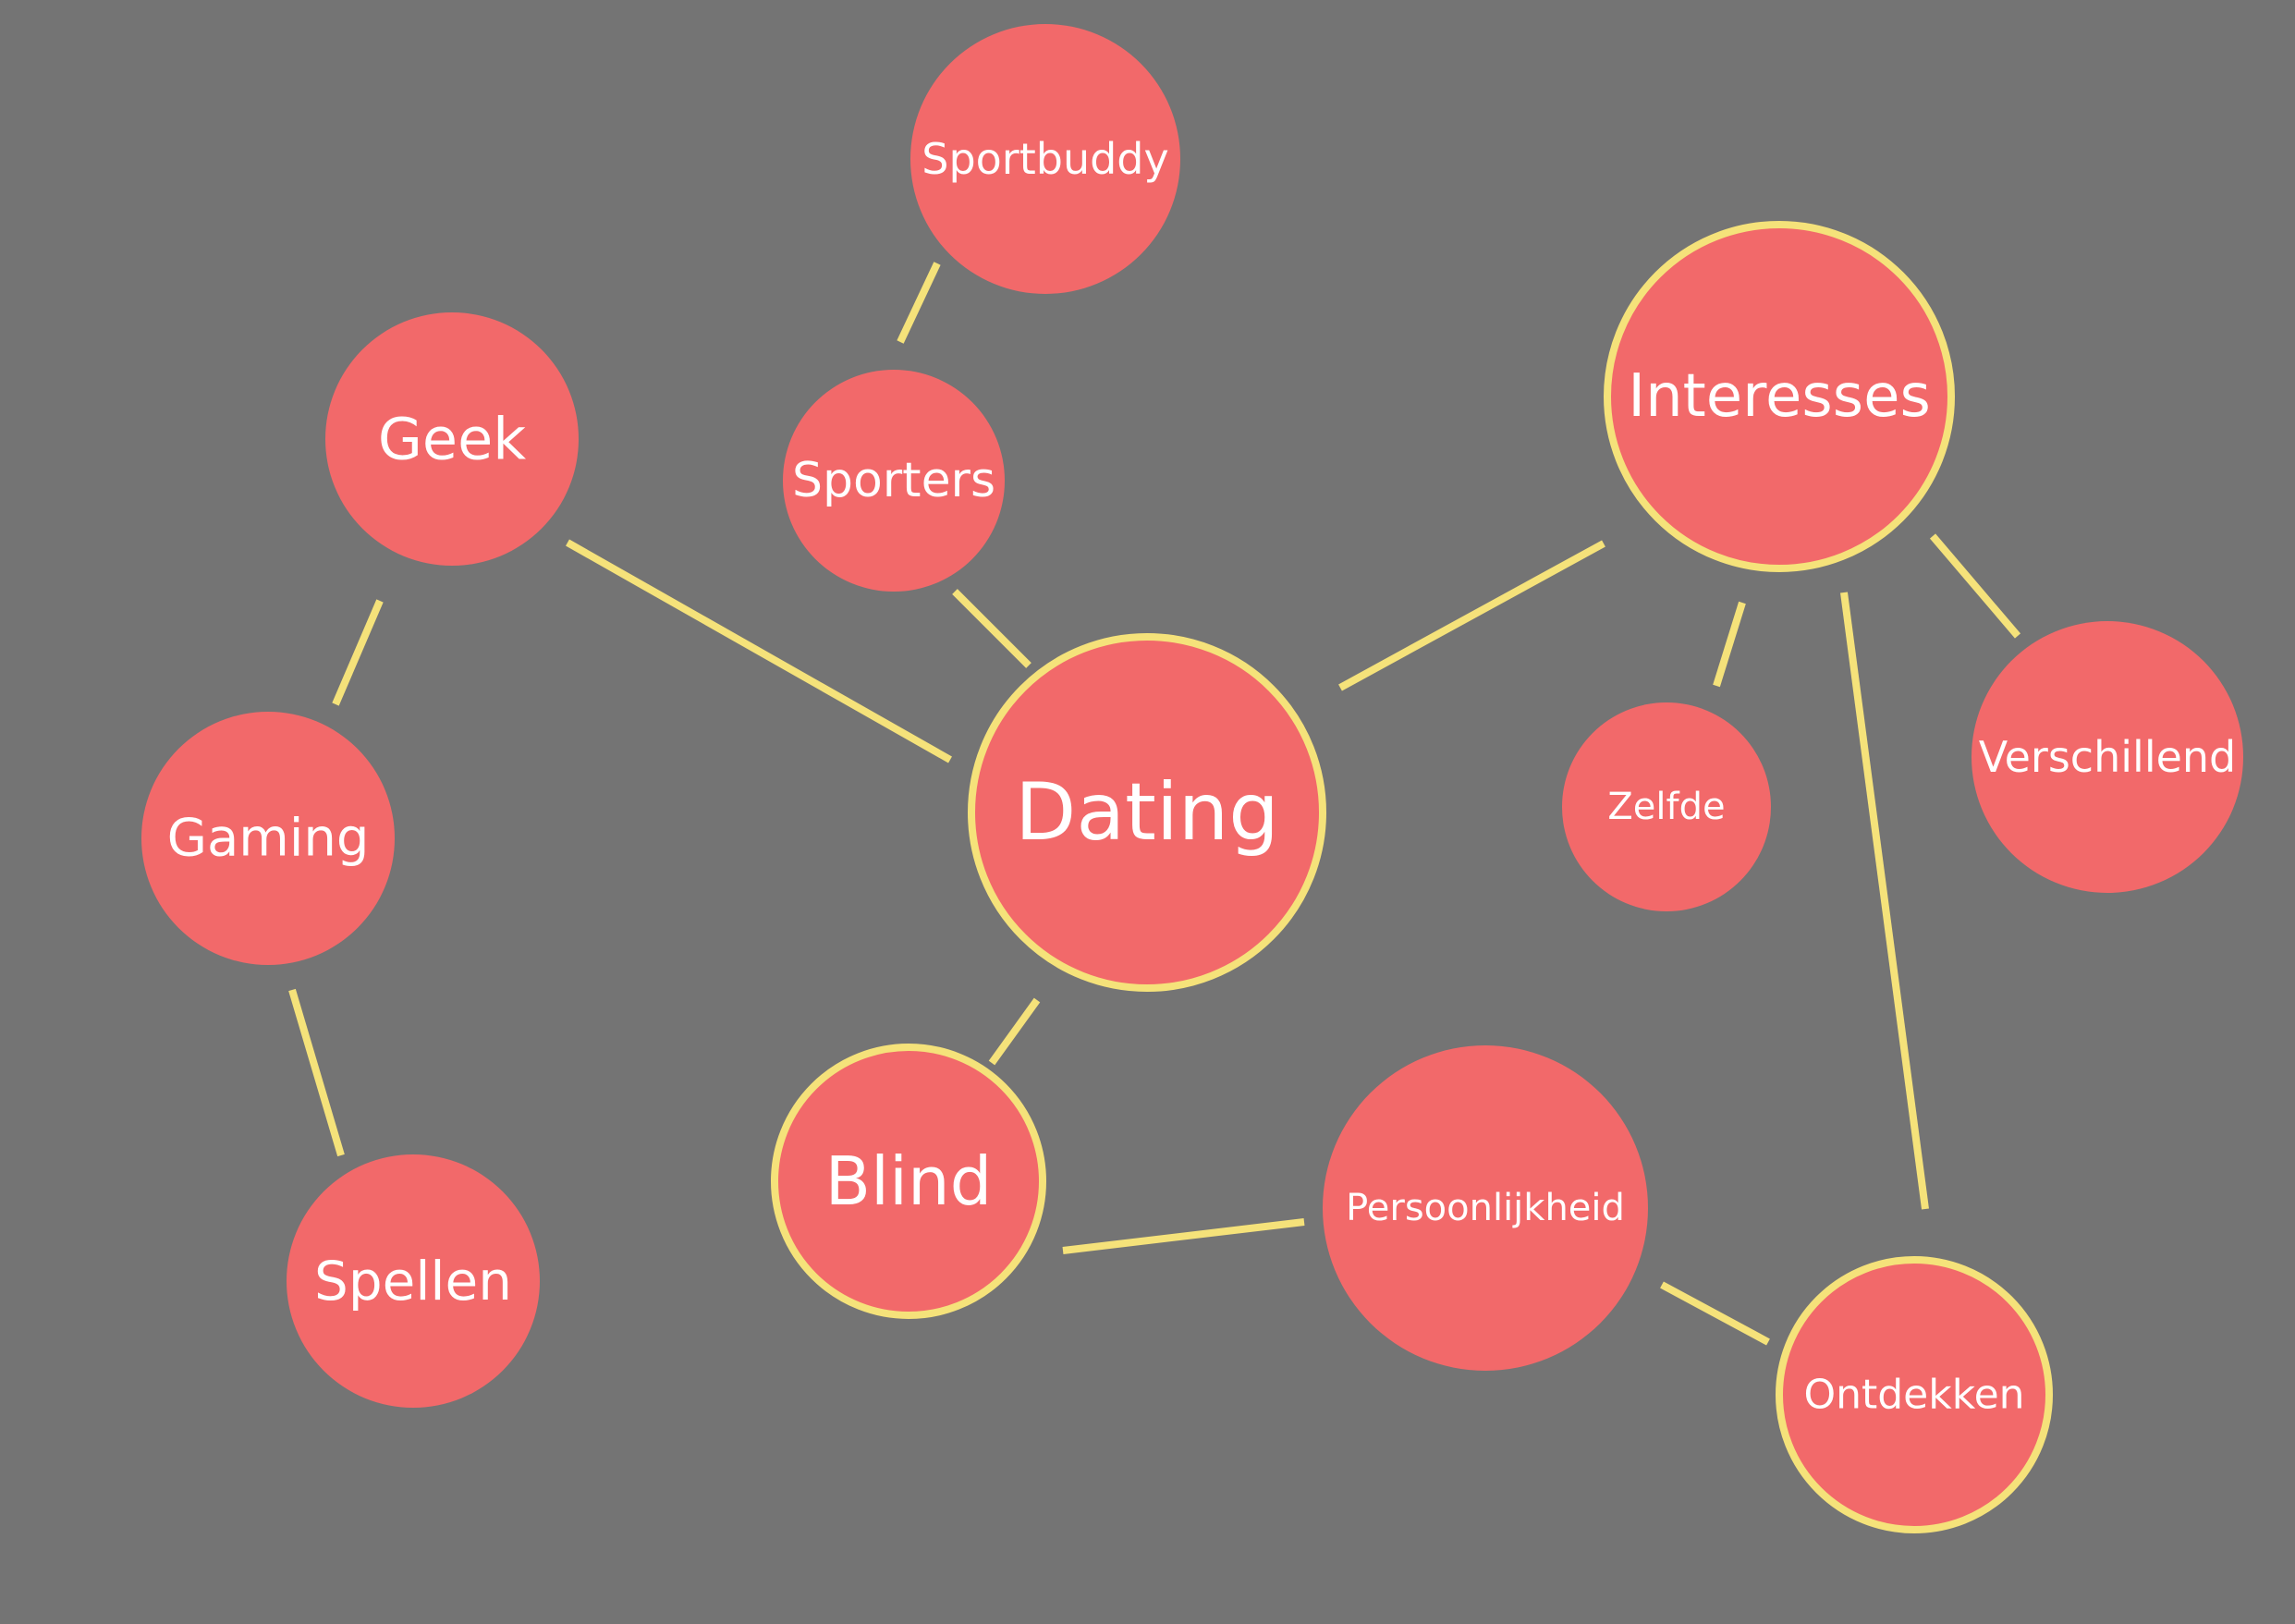 Image resolution: width=2295 pixels, height=1624 pixels. I want to click on node-spellen: Spellen, so click(414, 1281).